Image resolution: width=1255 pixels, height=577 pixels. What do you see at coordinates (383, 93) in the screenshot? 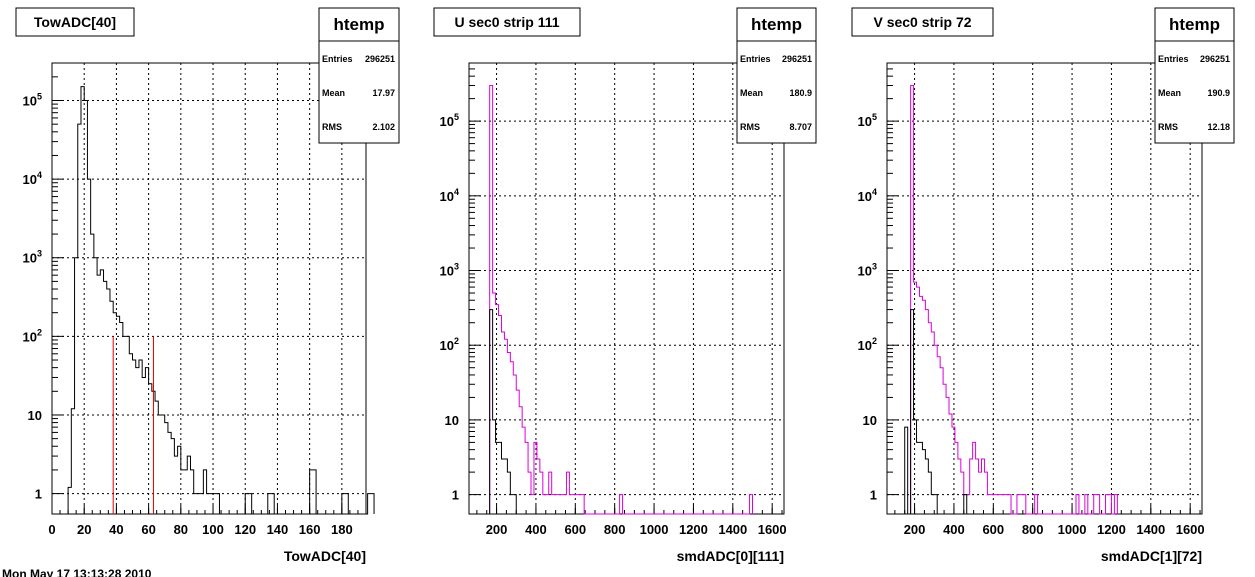
I see `stats-value: 17.97` at bounding box center [383, 93].